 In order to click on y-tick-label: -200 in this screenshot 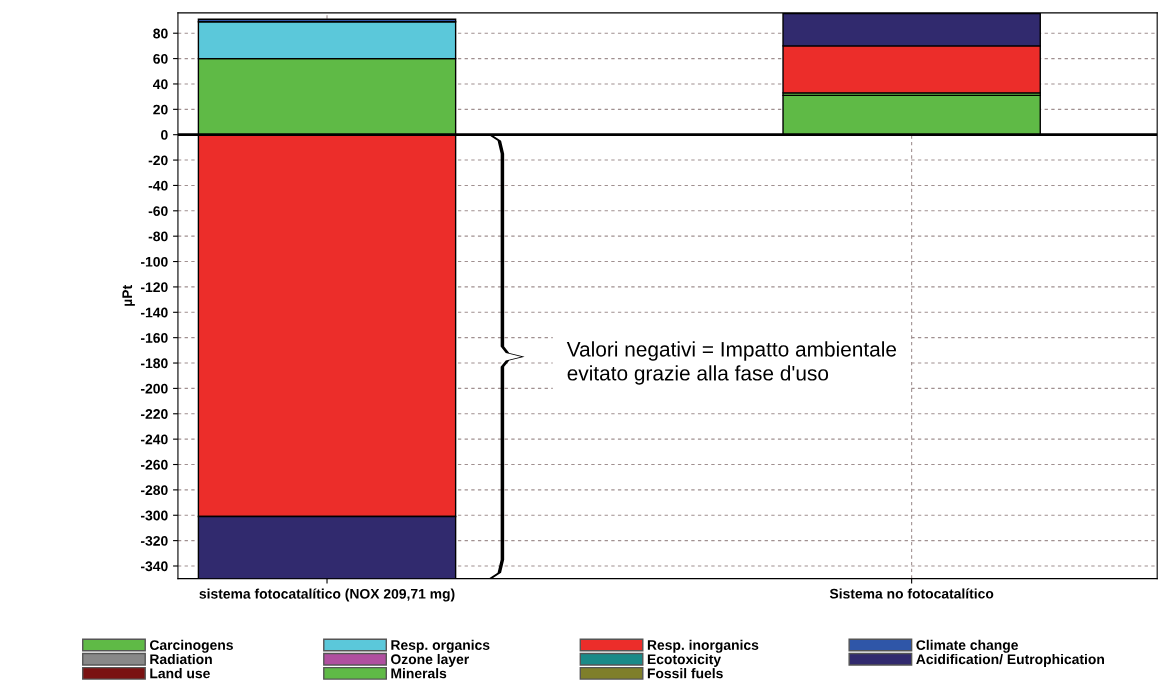, I will do `click(154, 388)`.